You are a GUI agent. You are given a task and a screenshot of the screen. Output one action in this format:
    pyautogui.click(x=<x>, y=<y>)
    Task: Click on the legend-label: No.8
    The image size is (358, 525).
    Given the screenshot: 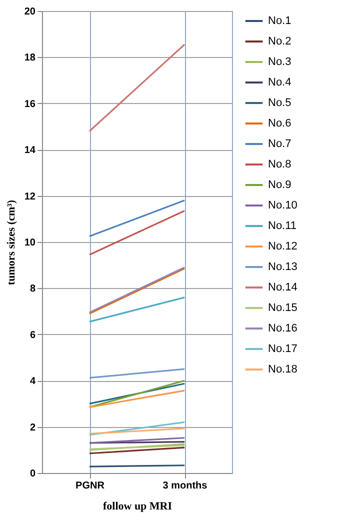 What is the action you would take?
    pyautogui.click(x=280, y=164)
    